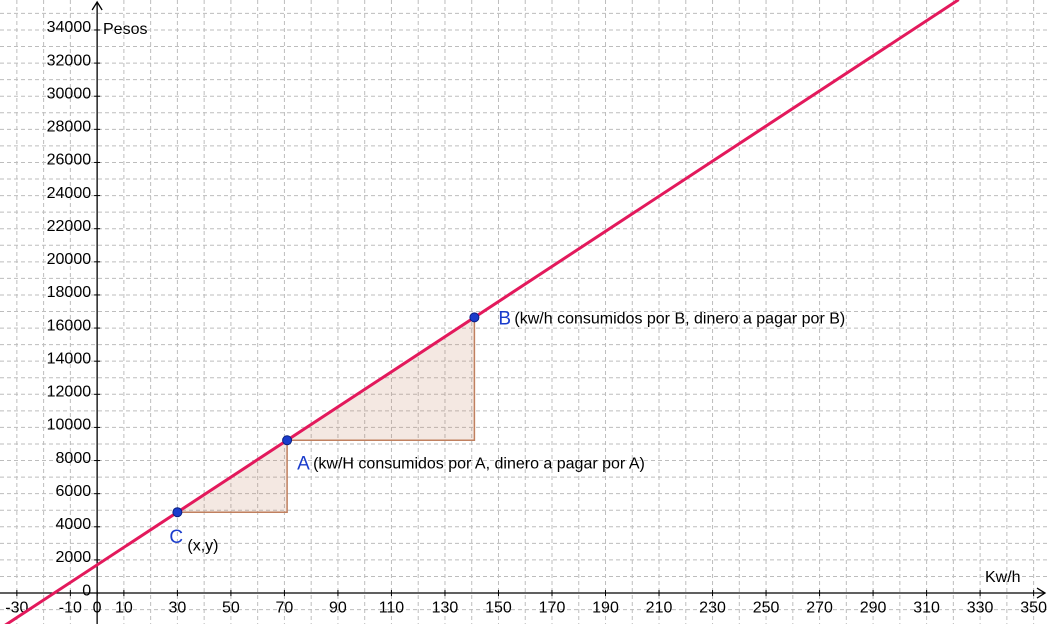 This screenshot has width=1047, height=624. What do you see at coordinates (86, 590) in the screenshot?
I see `y-tick-label: 0` at bounding box center [86, 590].